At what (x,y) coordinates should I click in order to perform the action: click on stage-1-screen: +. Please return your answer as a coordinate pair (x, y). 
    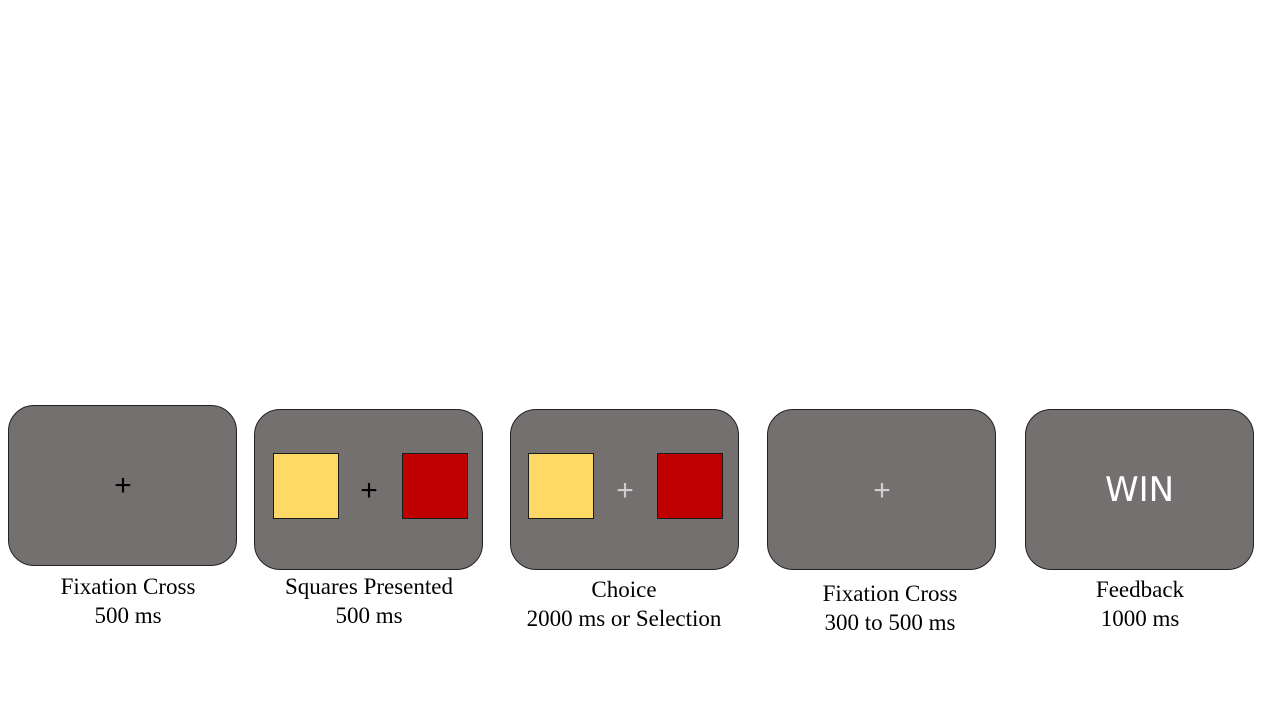
    Looking at the image, I should click on (122, 485).